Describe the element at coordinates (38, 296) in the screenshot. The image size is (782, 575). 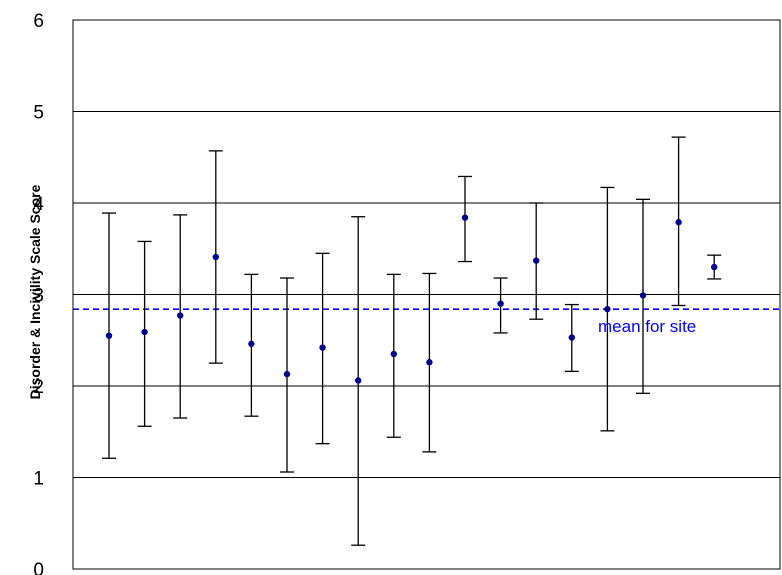
I see `y-tick-label-3: 3` at that location.